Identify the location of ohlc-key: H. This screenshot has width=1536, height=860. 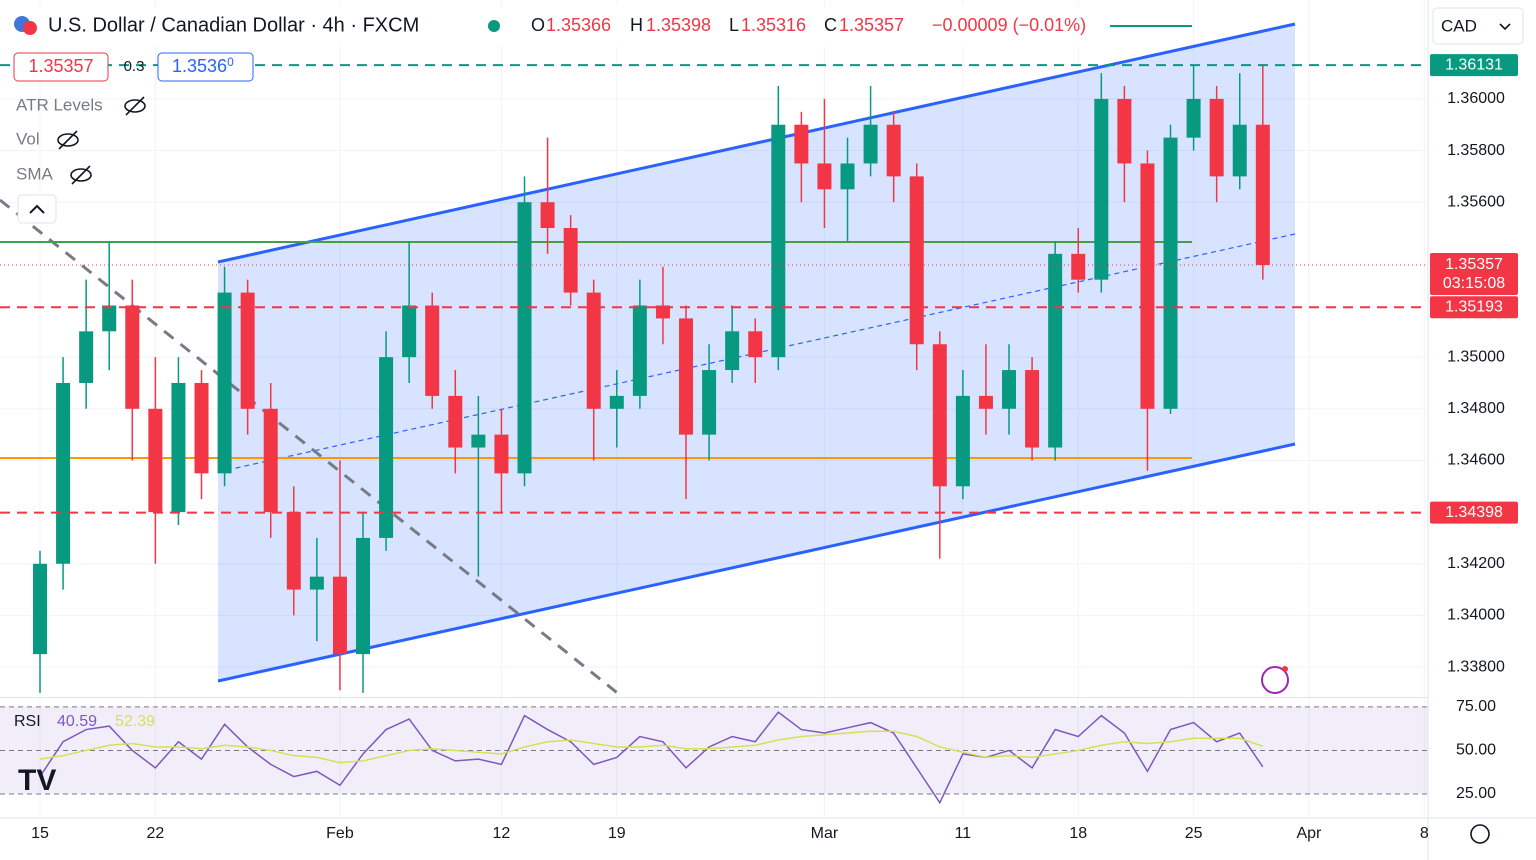
(636, 25).